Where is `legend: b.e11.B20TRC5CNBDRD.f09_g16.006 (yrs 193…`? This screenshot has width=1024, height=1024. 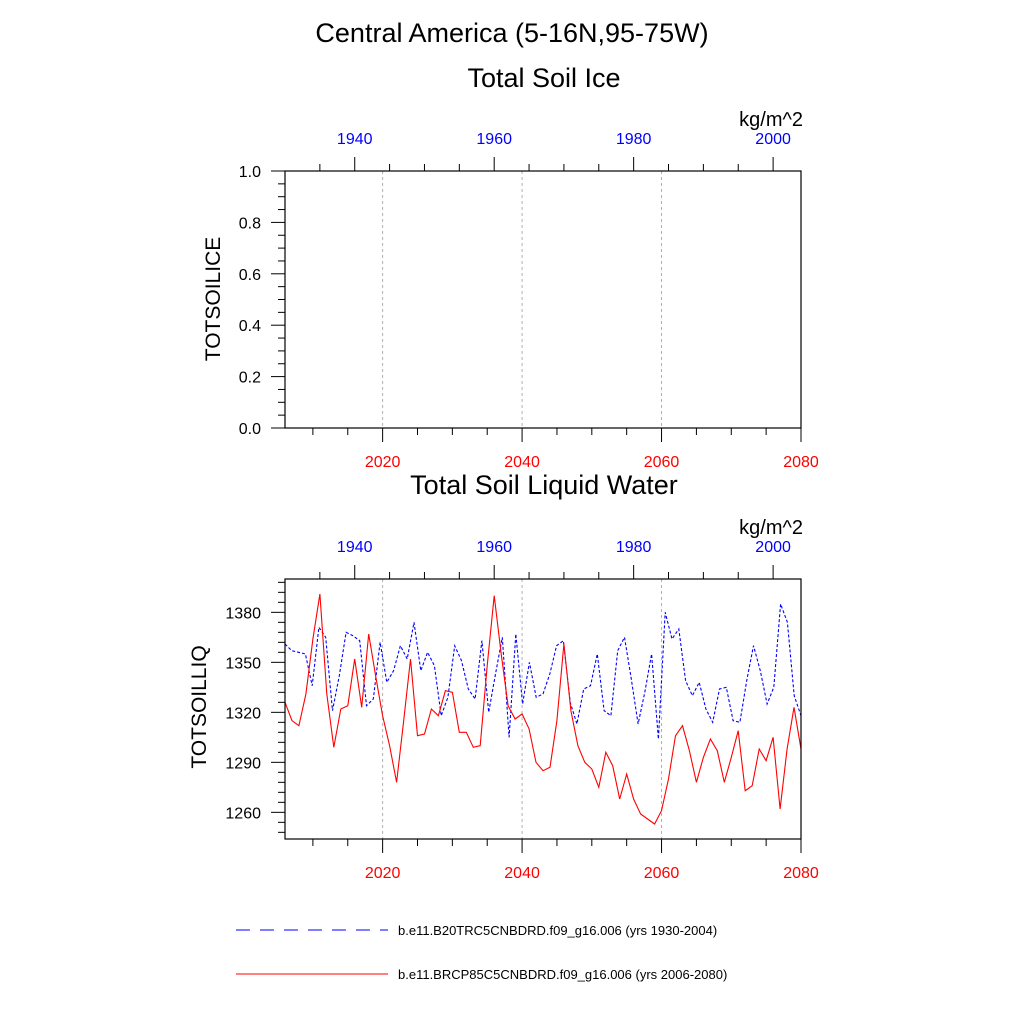
legend: b.e11.B20TRC5CNBDRD.f09_g16.006 (yrs 193… is located at coordinates (481, 952).